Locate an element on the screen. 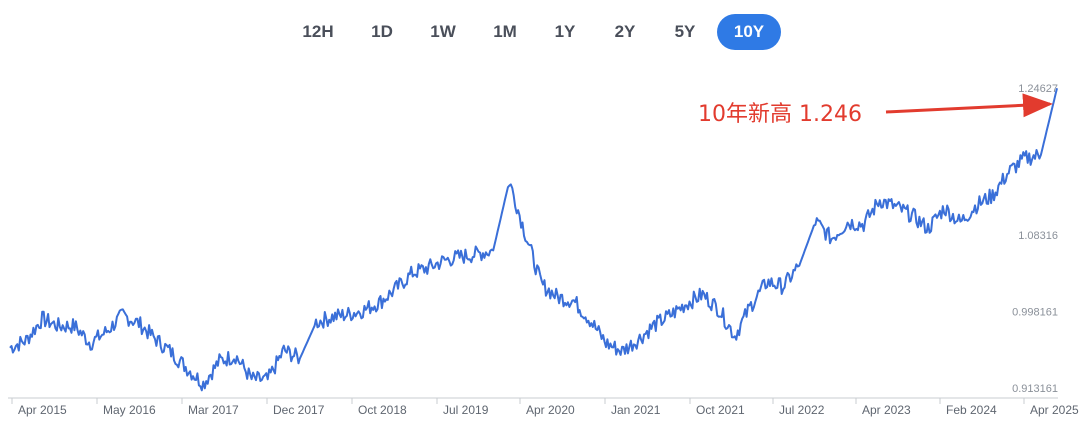  tab-1m: 1M is located at coordinates (505, 31).